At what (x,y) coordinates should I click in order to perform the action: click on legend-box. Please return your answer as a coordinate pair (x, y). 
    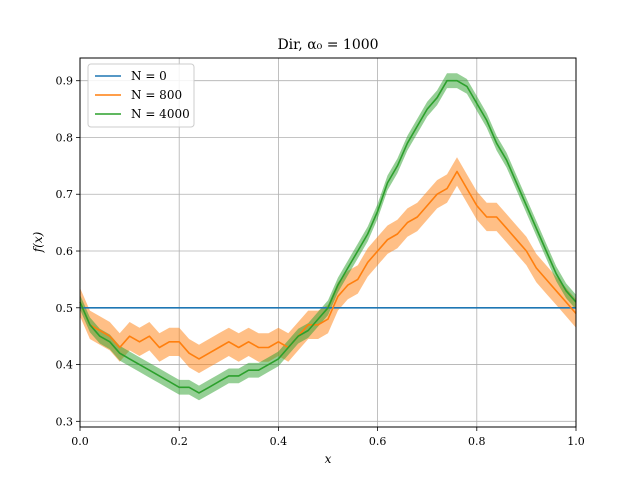
    Looking at the image, I should click on (141, 95).